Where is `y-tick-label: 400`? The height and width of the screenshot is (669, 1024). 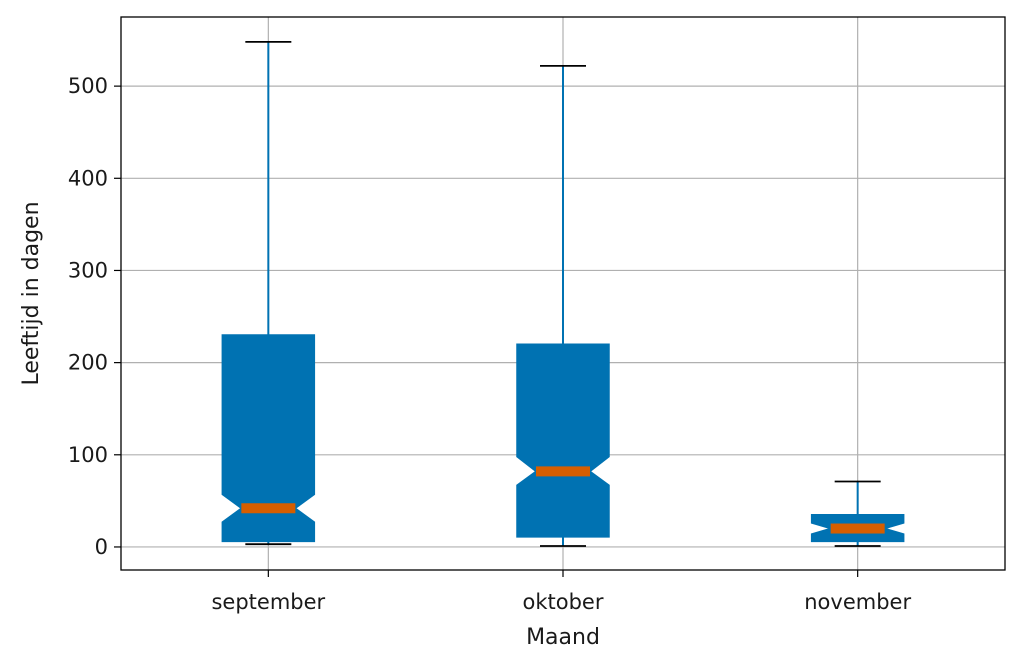
y-tick-label: 400 is located at coordinates (88, 178).